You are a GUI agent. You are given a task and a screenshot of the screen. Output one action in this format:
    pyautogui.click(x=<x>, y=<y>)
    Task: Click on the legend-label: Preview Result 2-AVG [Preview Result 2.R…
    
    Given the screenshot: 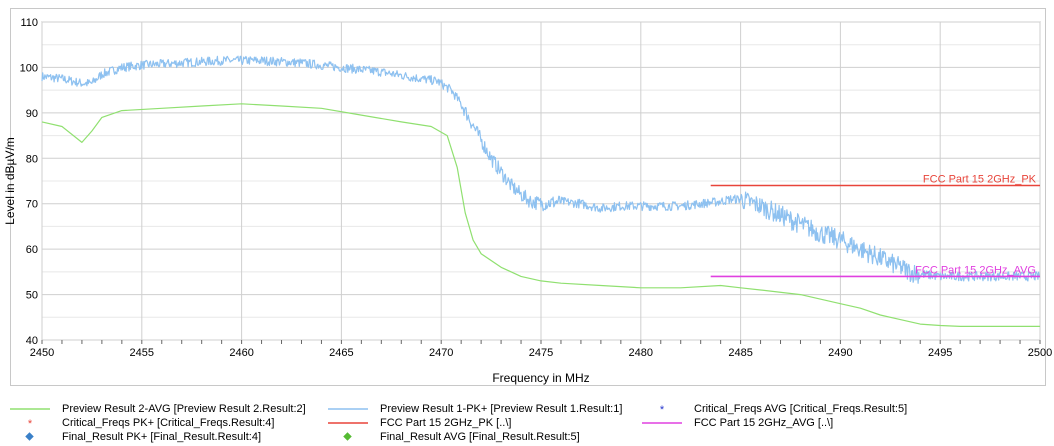 What is the action you would take?
    pyautogui.click(x=184, y=409)
    